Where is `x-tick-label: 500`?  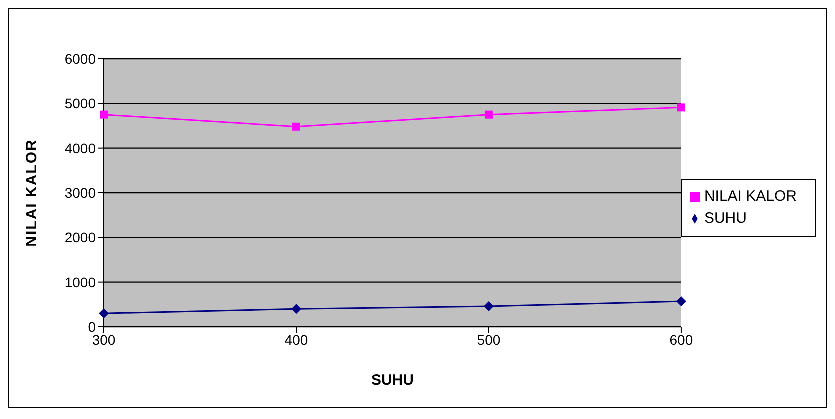
x-tick-label: 500 is located at coordinates (489, 340).